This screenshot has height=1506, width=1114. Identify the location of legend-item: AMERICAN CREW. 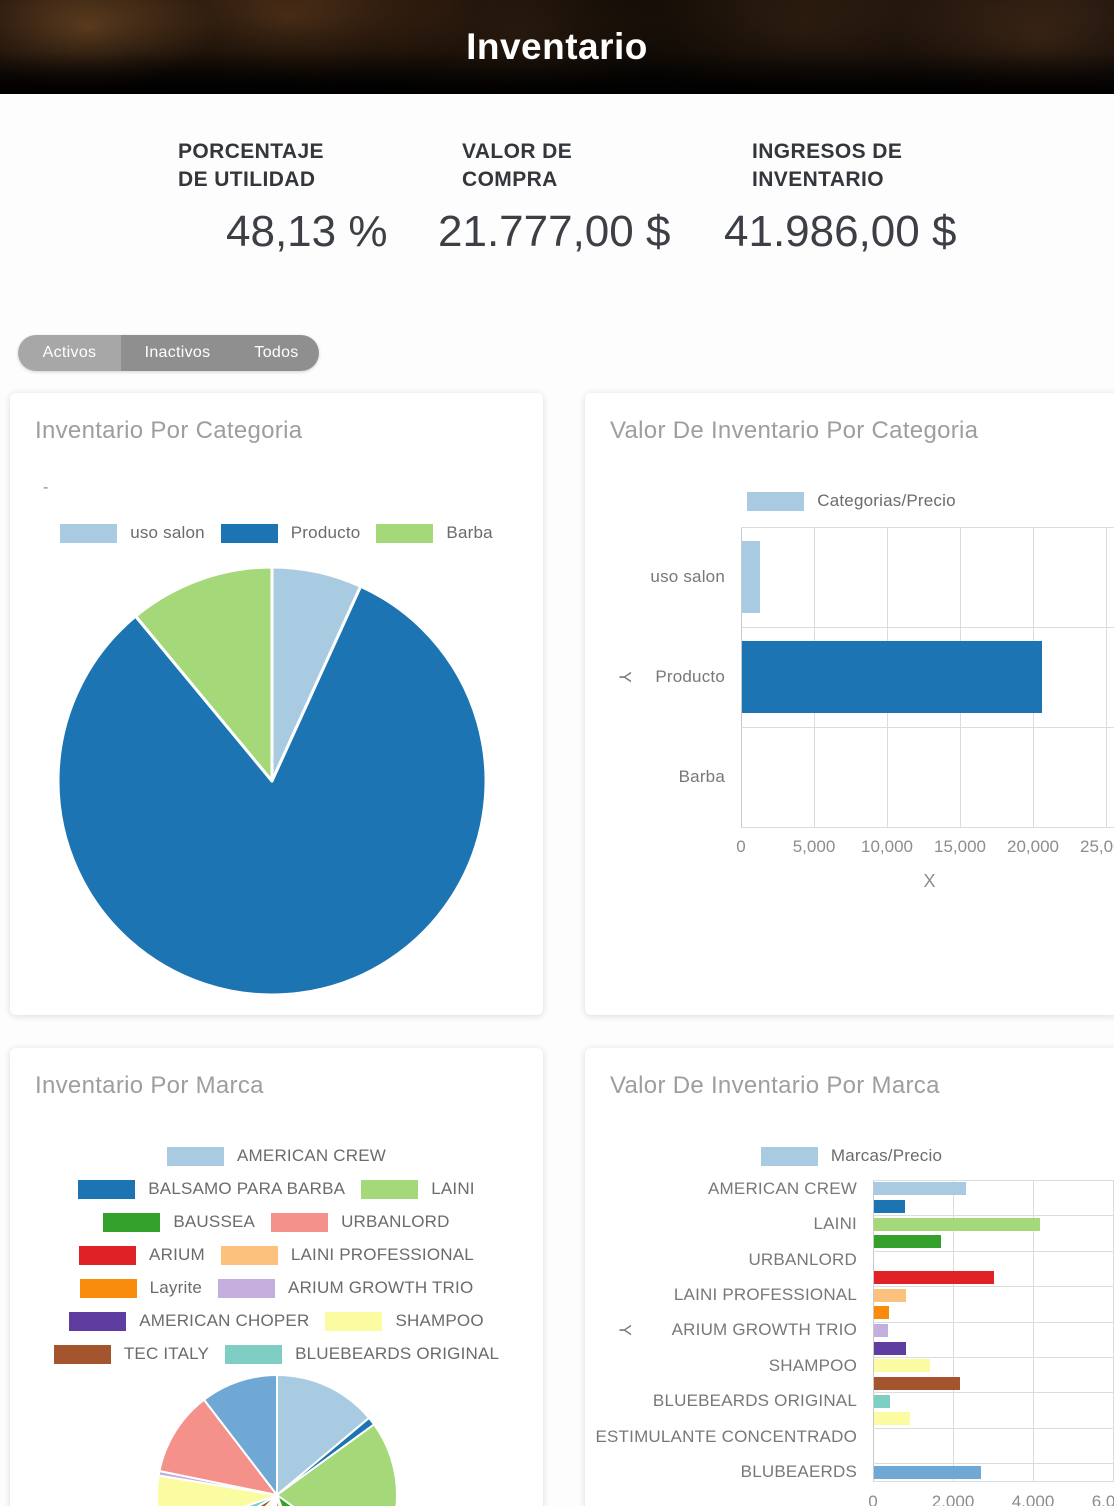
(276, 1156).